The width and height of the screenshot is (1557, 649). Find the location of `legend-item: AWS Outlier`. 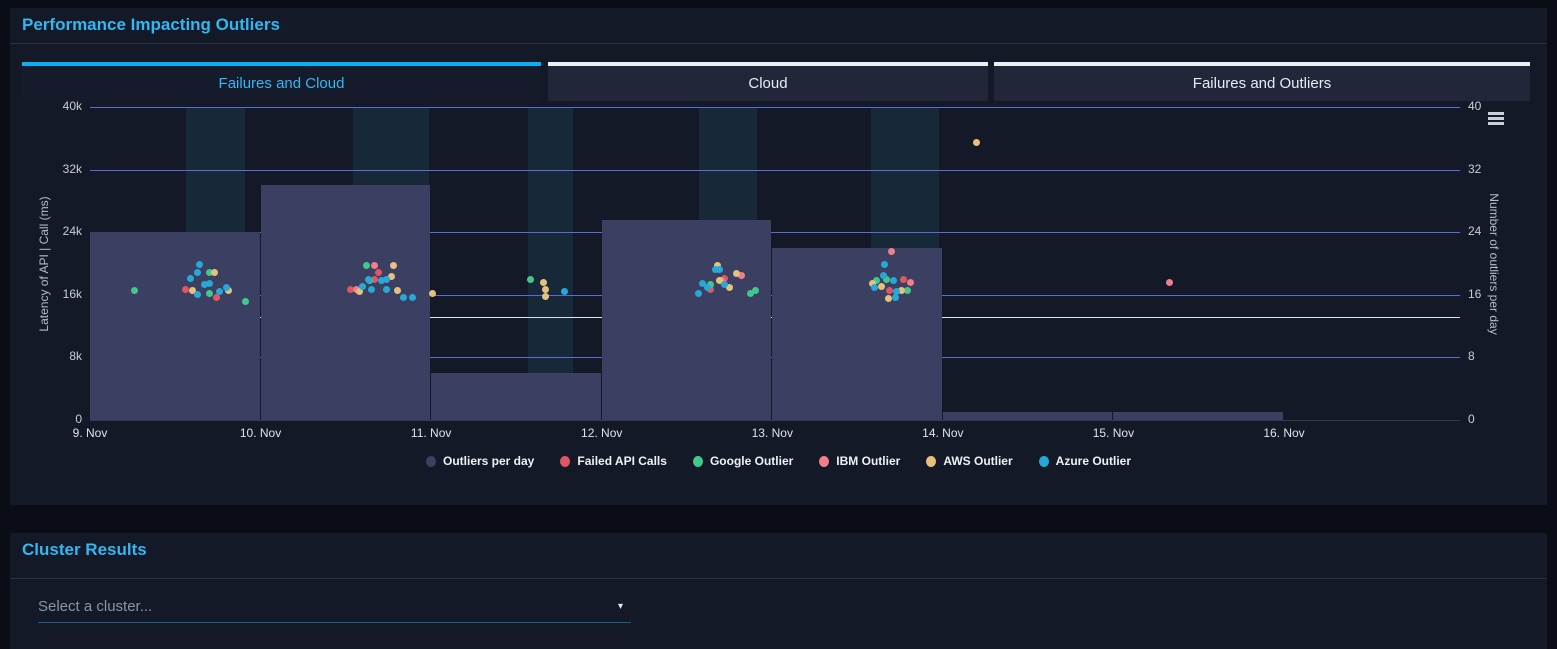

legend-item: AWS Outlier is located at coordinates (969, 461).